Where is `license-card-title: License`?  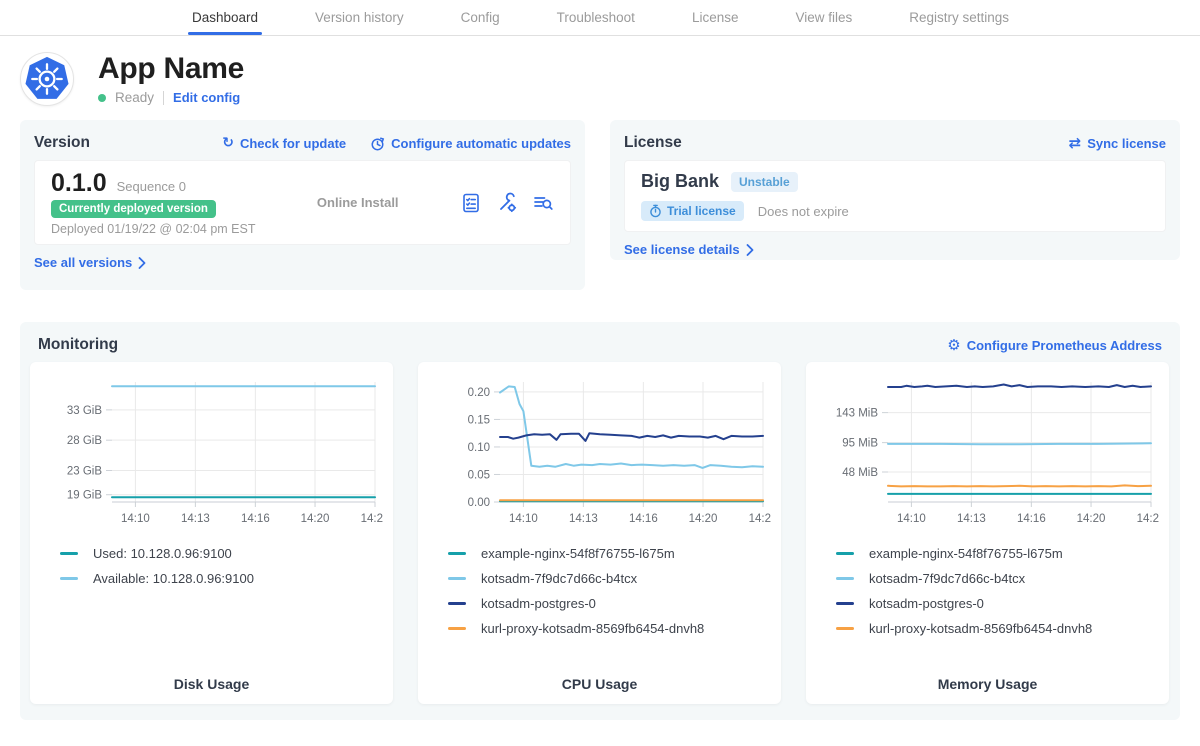
license-card-title: License is located at coordinates (653, 142).